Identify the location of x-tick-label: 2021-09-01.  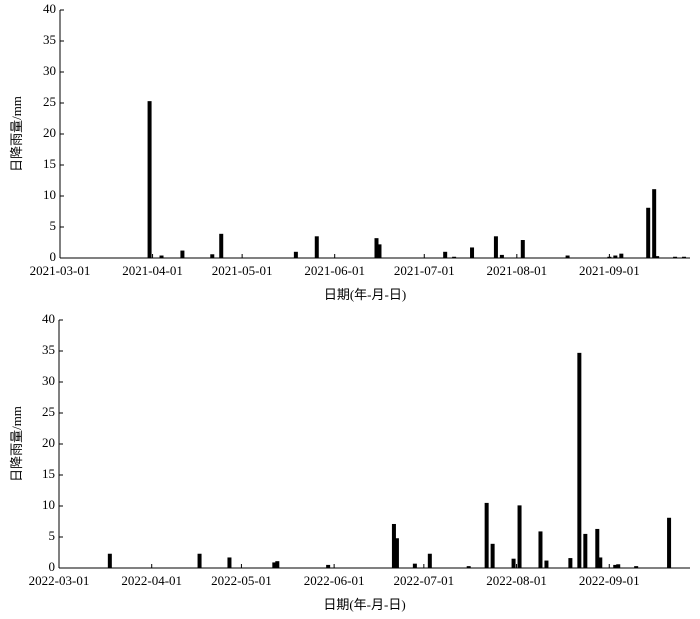
(609, 270).